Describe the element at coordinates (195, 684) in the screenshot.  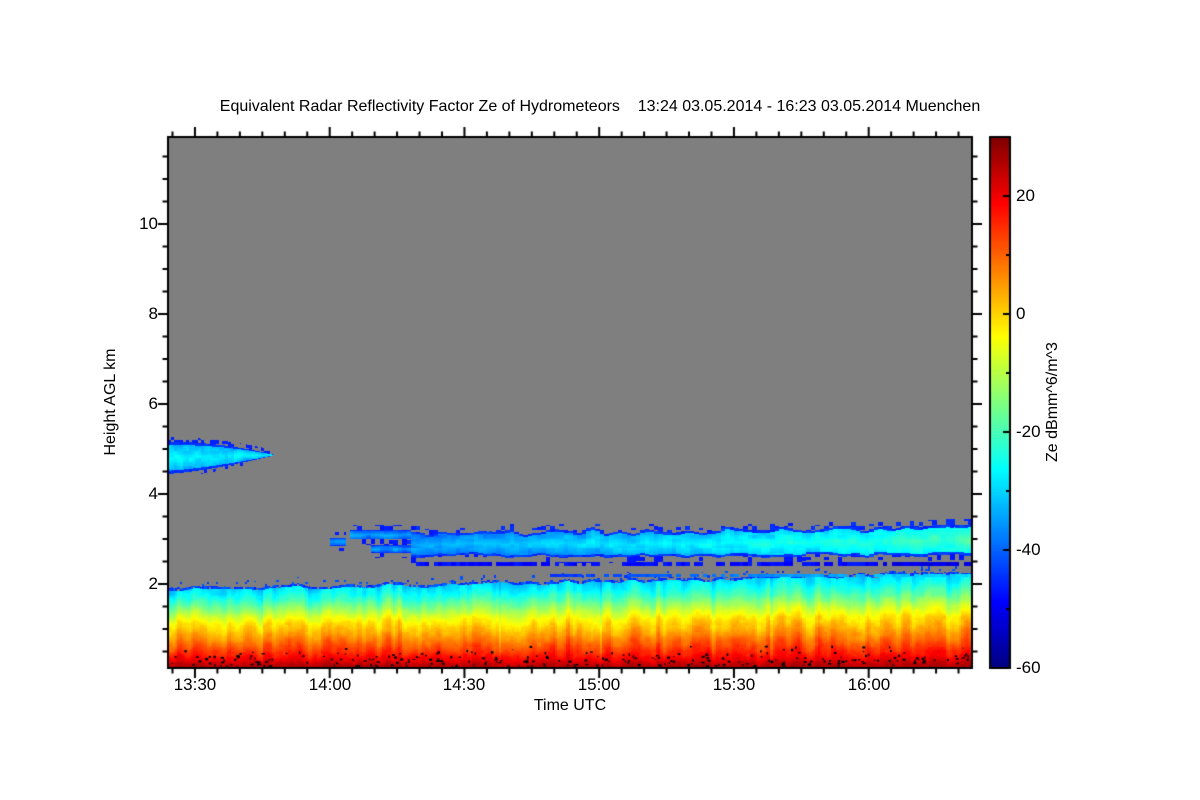
I see `x-tick-1330: 13:30` at that location.